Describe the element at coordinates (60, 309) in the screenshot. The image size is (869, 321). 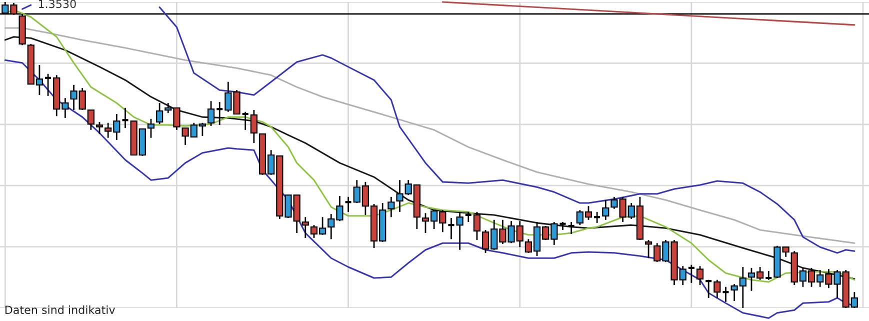
I see `annotation: Daten sind indikativ` at that location.